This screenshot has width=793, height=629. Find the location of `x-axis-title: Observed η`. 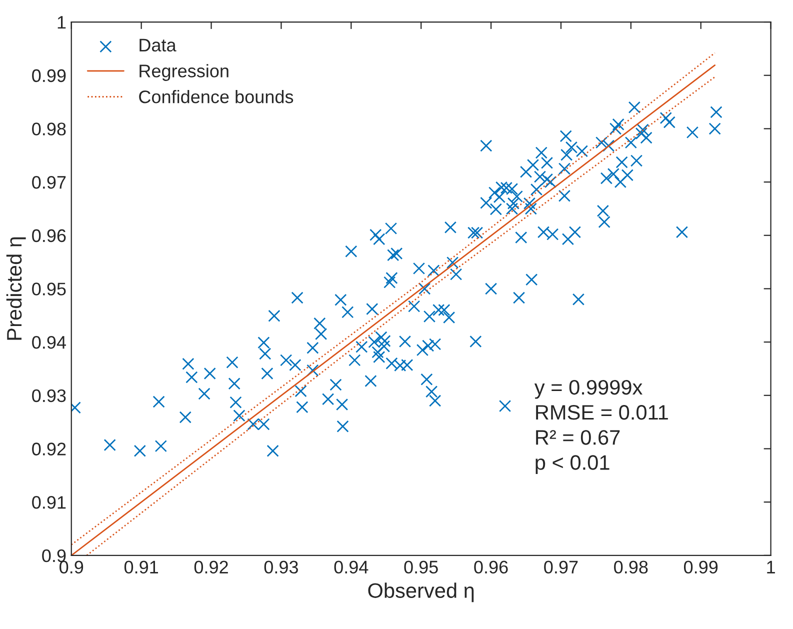

x-axis-title: Observed η is located at coordinates (421, 592).